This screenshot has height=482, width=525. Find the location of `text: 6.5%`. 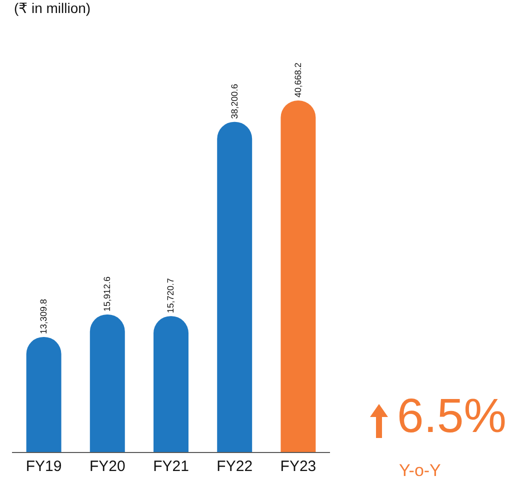

text: 6.5% is located at coordinates (451, 416).